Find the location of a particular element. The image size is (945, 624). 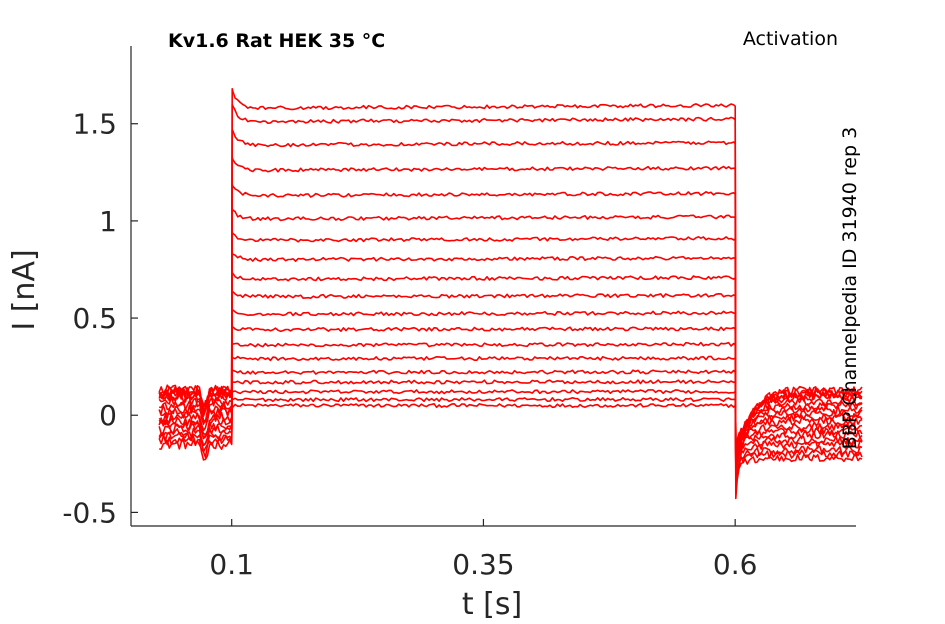

y-tick-label: 1.5 is located at coordinates (94, 124).